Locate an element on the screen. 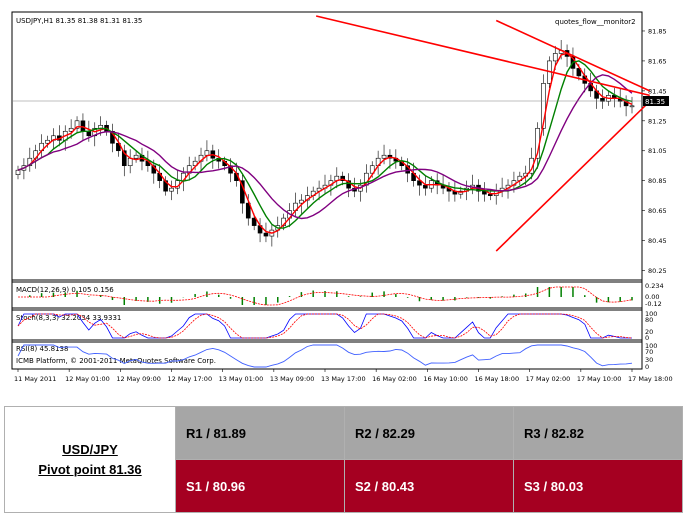 The height and width of the screenshot is (517, 688). main-title: USDJPY,H1 81.35 81.38 81.31 81.35 is located at coordinates (79, 21).